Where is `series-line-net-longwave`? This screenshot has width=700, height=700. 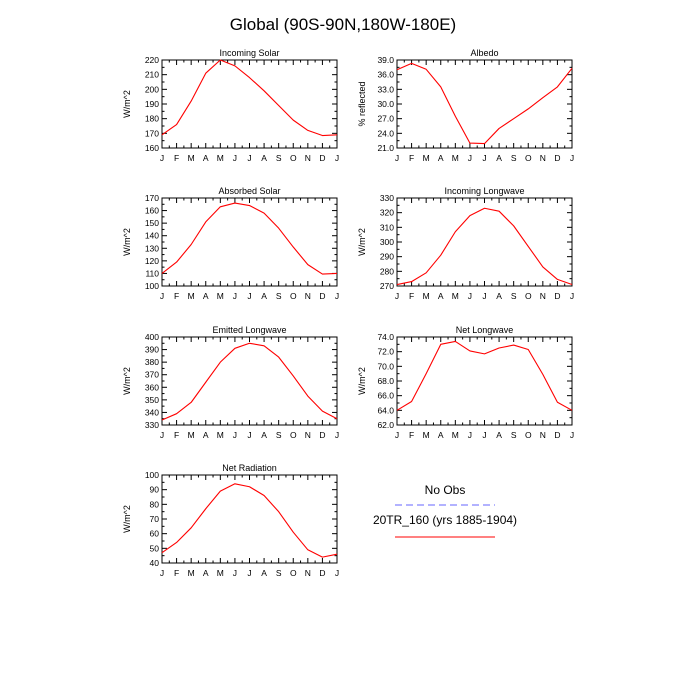
series-line-net-longwave is located at coordinates (484, 375).